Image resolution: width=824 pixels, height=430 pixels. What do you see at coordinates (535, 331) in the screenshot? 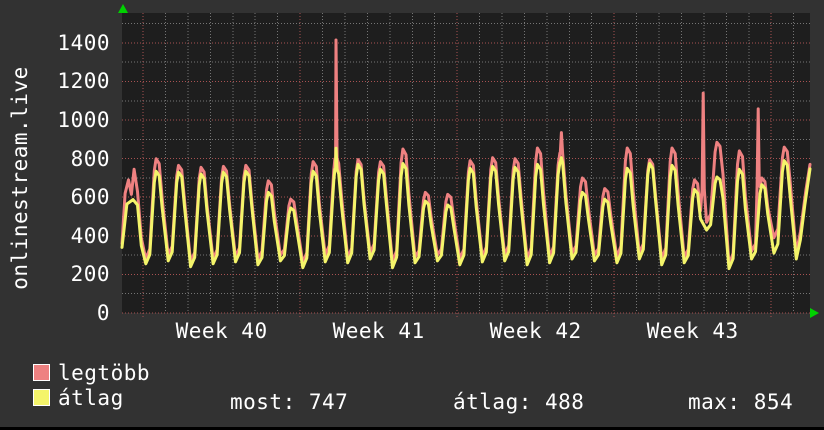
I see `x-tick-label: Week 42` at bounding box center [535, 331].